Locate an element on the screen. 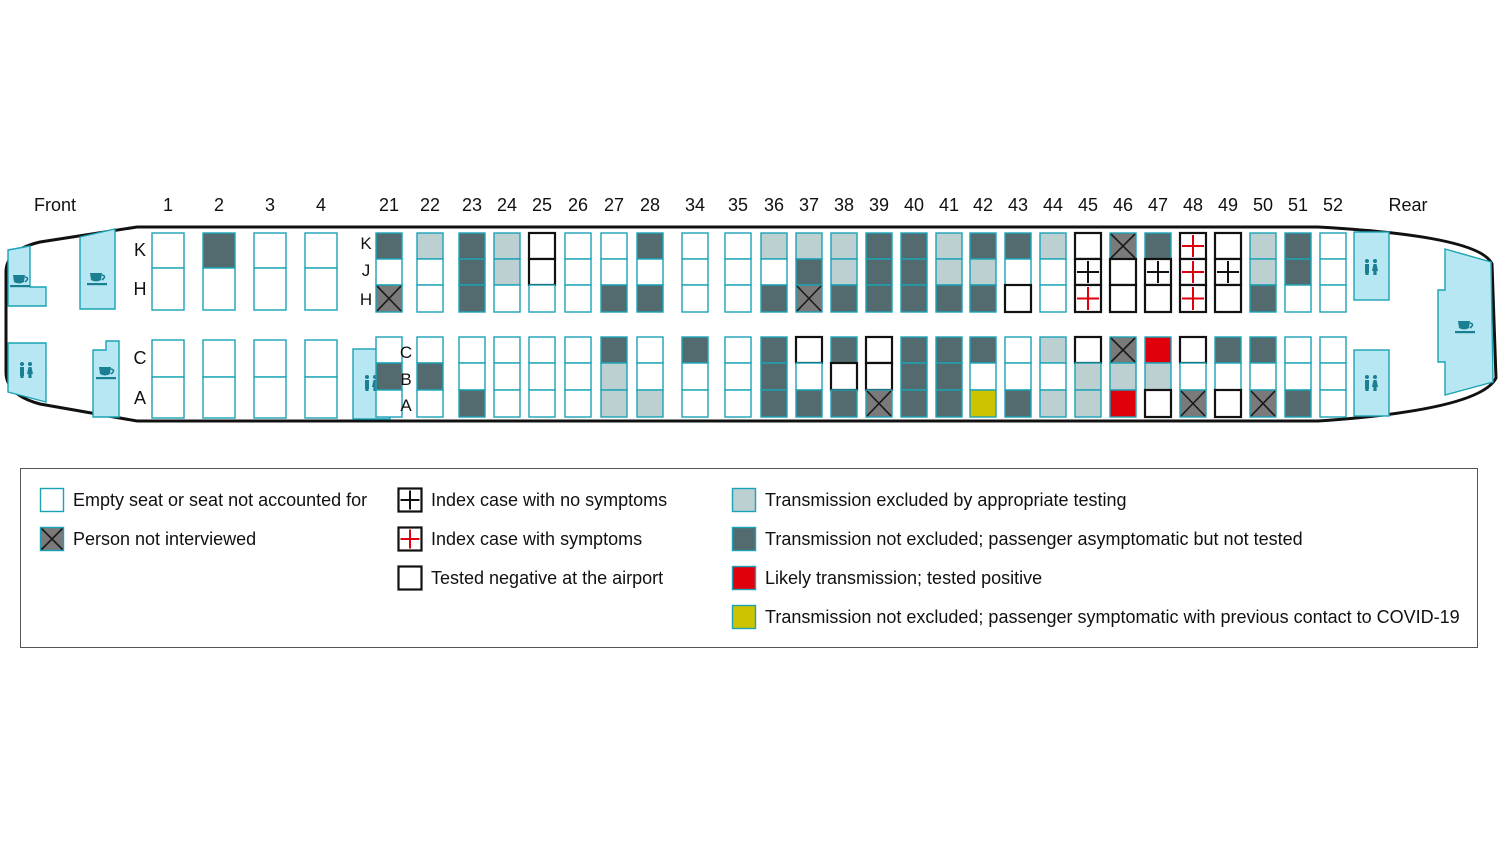 The image size is (1500, 844). row-number: 42 is located at coordinates (983, 205).